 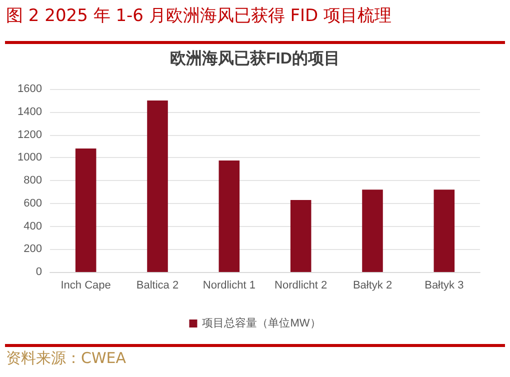 I want to click on text: 资料来源：CWEA, so click(x=66, y=358).